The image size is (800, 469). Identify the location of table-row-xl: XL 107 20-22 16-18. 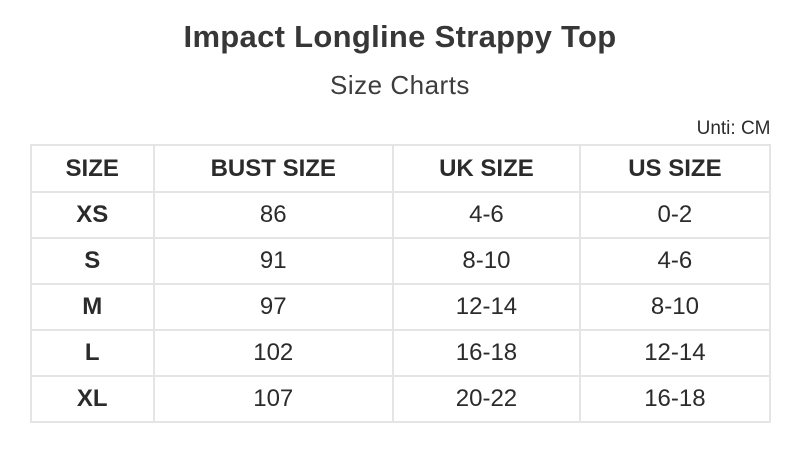
(400, 399).